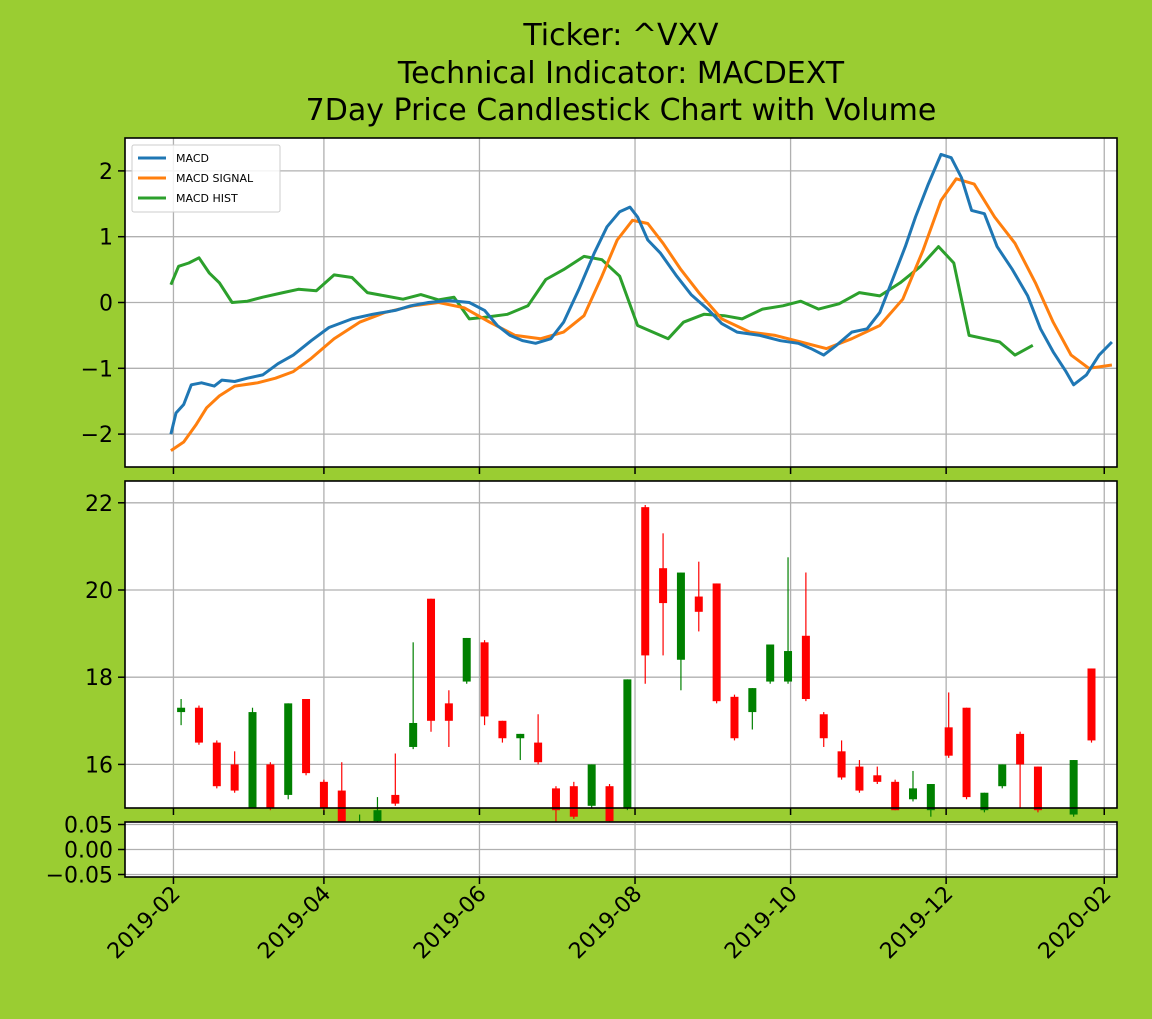 The height and width of the screenshot is (1019, 1152). What do you see at coordinates (99, 678) in the screenshot?
I see `price-ytick-label: 18` at bounding box center [99, 678].